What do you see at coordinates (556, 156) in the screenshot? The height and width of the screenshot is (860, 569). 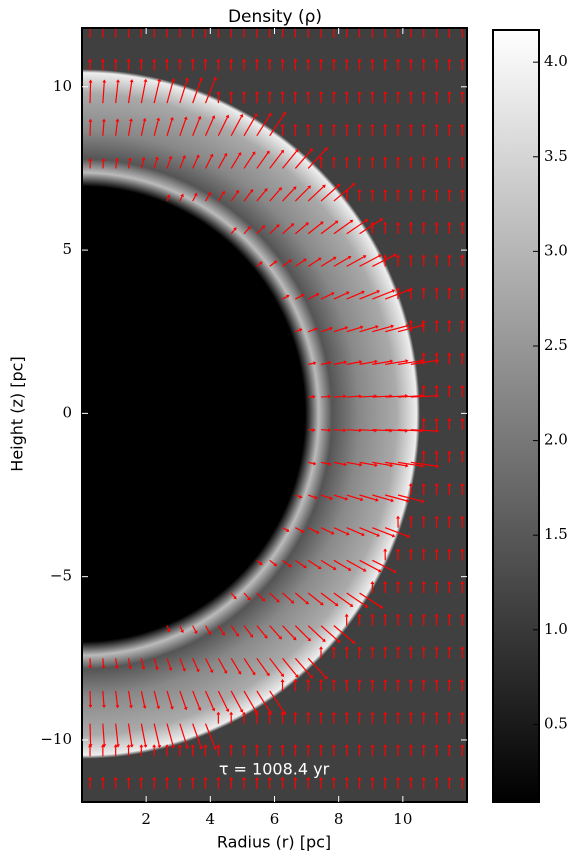 I see `colorbar-tick-label: 3.5` at bounding box center [556, 156].